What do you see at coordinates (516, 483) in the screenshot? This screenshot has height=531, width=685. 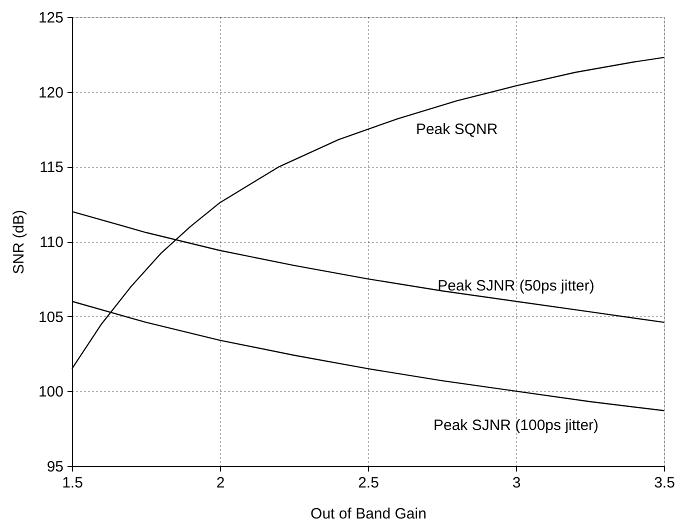 I see `x-tick-label: 3` at bounding box center [516, 483].